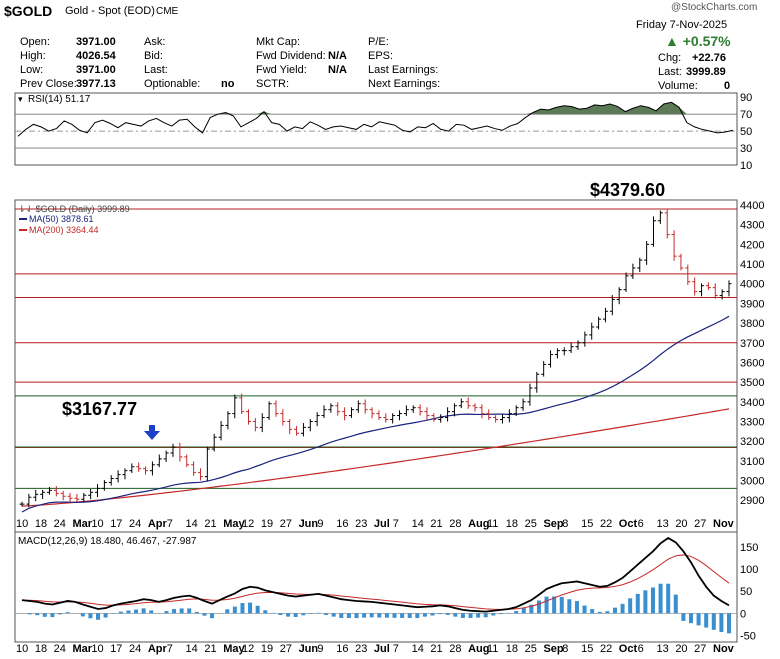 This screenshot has height=659, width=780. I want to click on macd-date-tick-label: 6, so click(641, 649).